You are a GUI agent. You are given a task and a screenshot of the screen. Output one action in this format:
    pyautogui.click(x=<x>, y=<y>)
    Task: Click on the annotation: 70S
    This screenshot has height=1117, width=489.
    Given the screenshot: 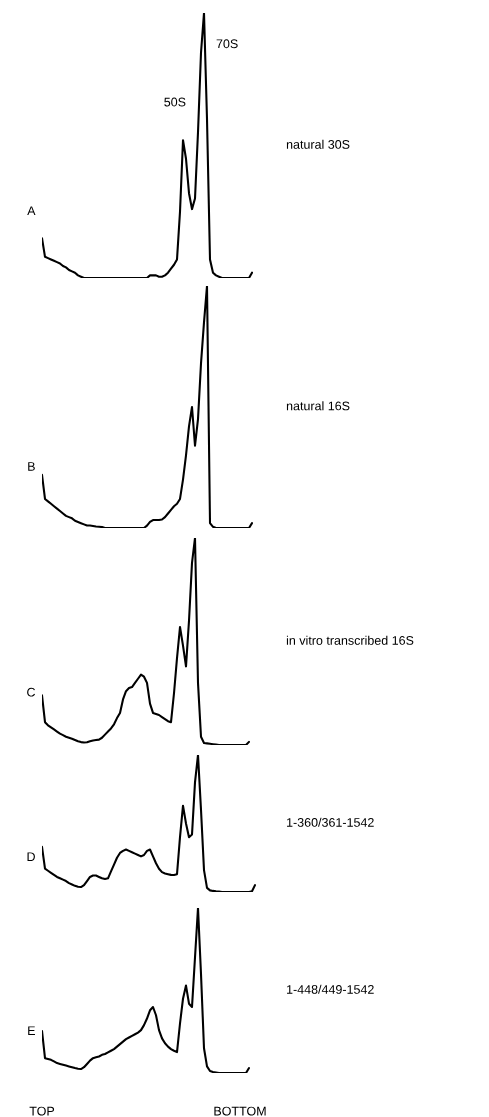 What is the action you would take?
    pyautogui.click(x=227, y=44)
    